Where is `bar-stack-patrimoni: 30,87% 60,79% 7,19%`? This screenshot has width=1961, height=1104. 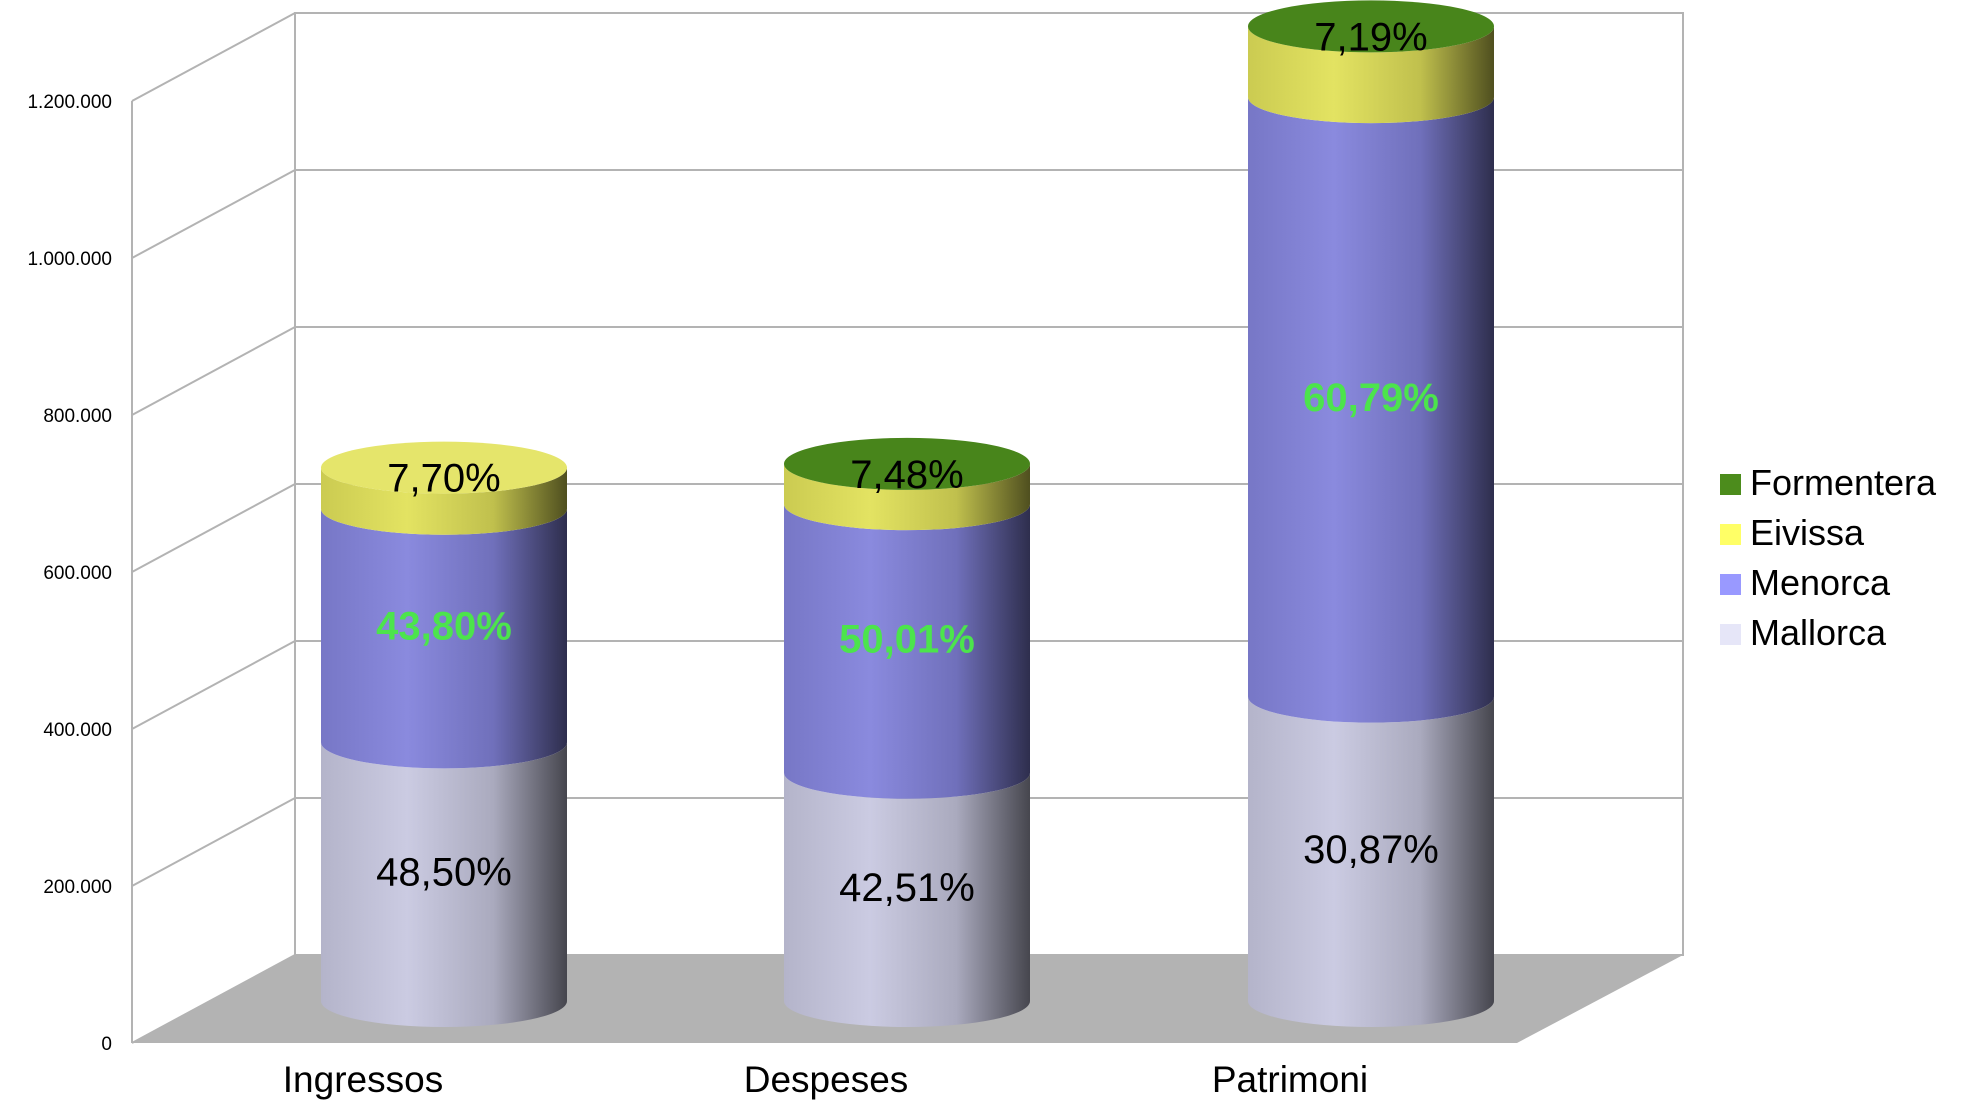 bar-stack-patrimoni: 30,87% 60,79% 7,19% is located at coordinates (1371, 513).